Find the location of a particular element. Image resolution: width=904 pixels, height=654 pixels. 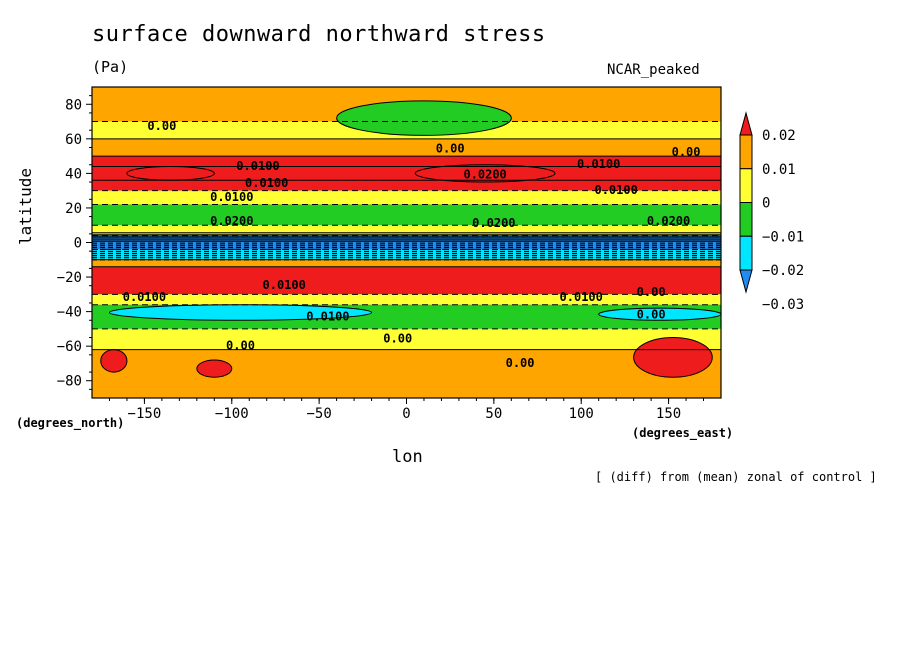

x-tick-label: −50 is located at coordinates (318, 414).